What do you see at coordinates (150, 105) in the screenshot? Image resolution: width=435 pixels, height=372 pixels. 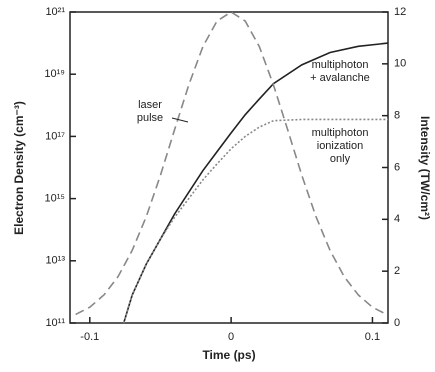 I see `annotation-line: laser` at bounding box center [150, 105].